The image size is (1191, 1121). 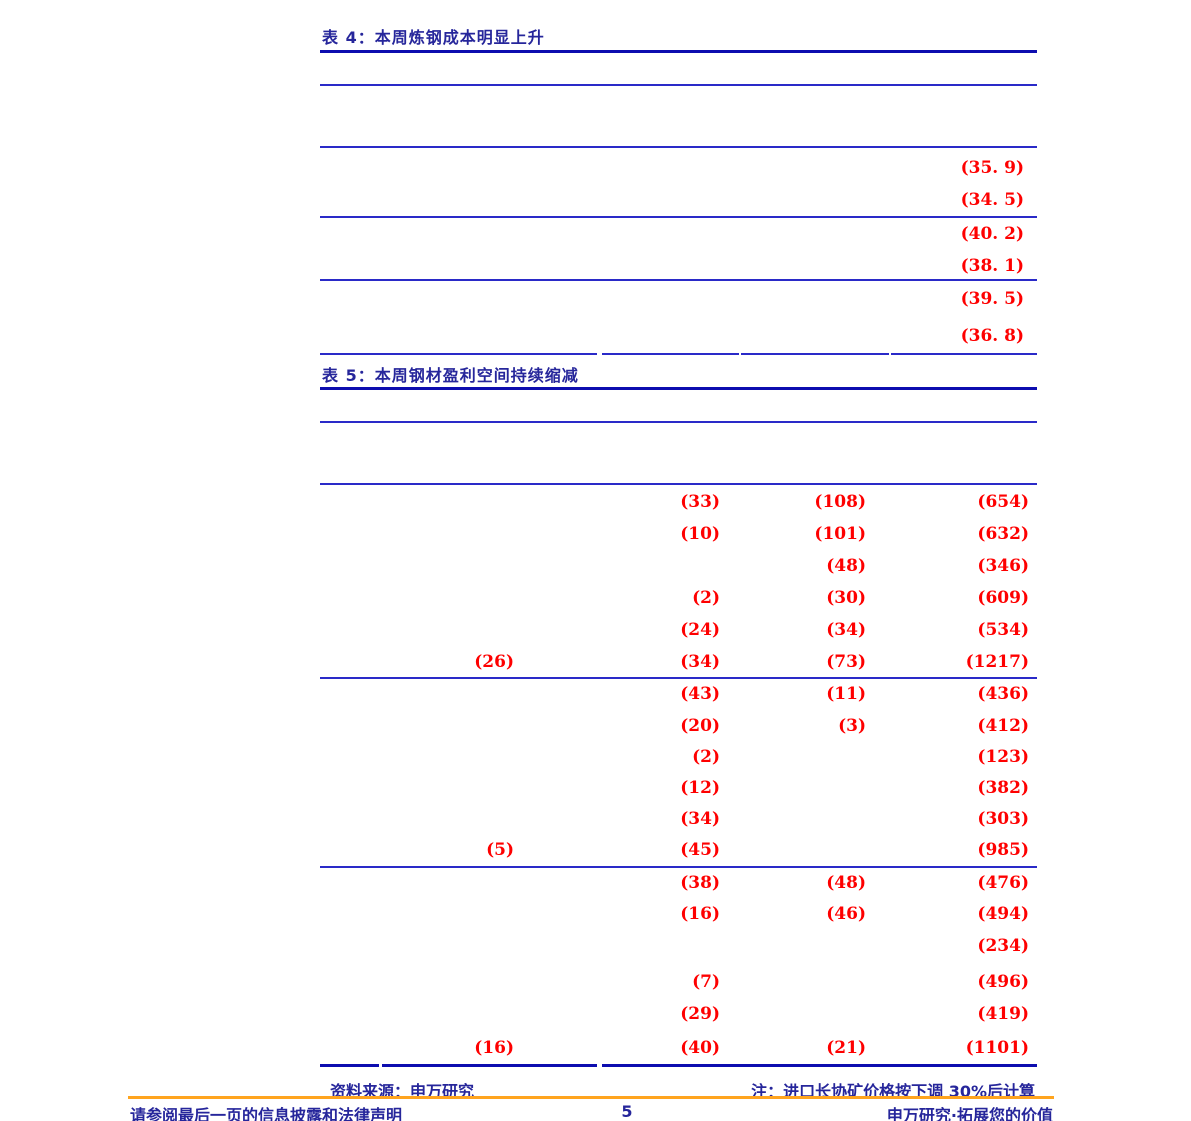 What do you see at coordinates (992, 234) in the screenshot?
I see `table4-value: (40. 2)` at bounding box center [992, 234].